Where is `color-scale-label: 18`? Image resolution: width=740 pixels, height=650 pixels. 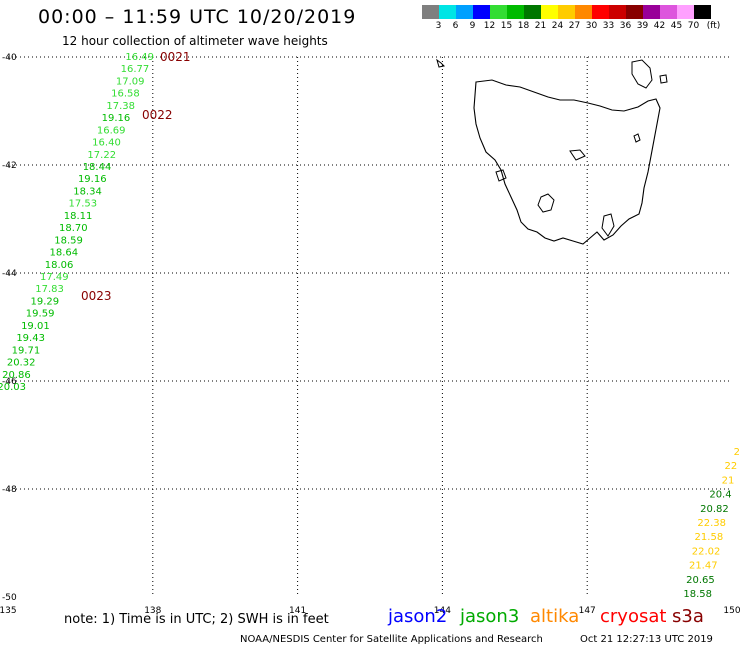
color-scale-label: 18 is located at coordinates (523, 26).